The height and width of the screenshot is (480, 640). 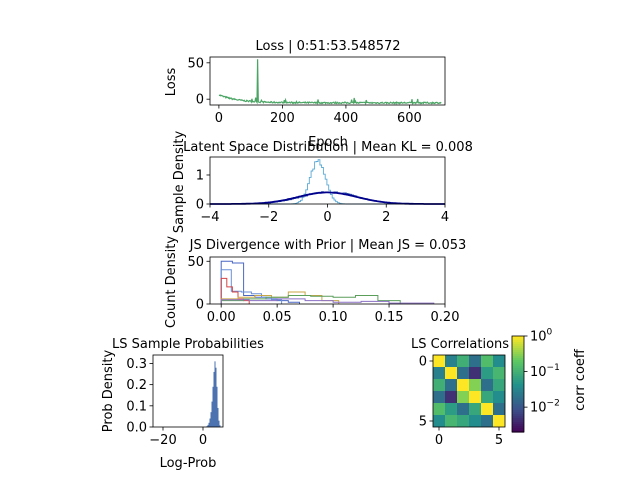 What do you see at coordinates (553, 404) in the screenshot?
I see `colorbar-tick-exponent: −2` at bounding box center [553, 404].